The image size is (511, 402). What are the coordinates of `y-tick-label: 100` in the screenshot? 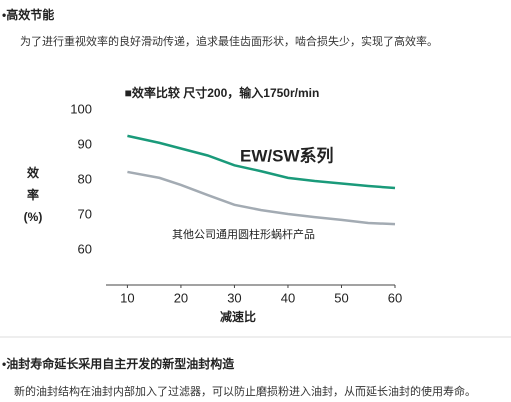 It's located at (81, 108).